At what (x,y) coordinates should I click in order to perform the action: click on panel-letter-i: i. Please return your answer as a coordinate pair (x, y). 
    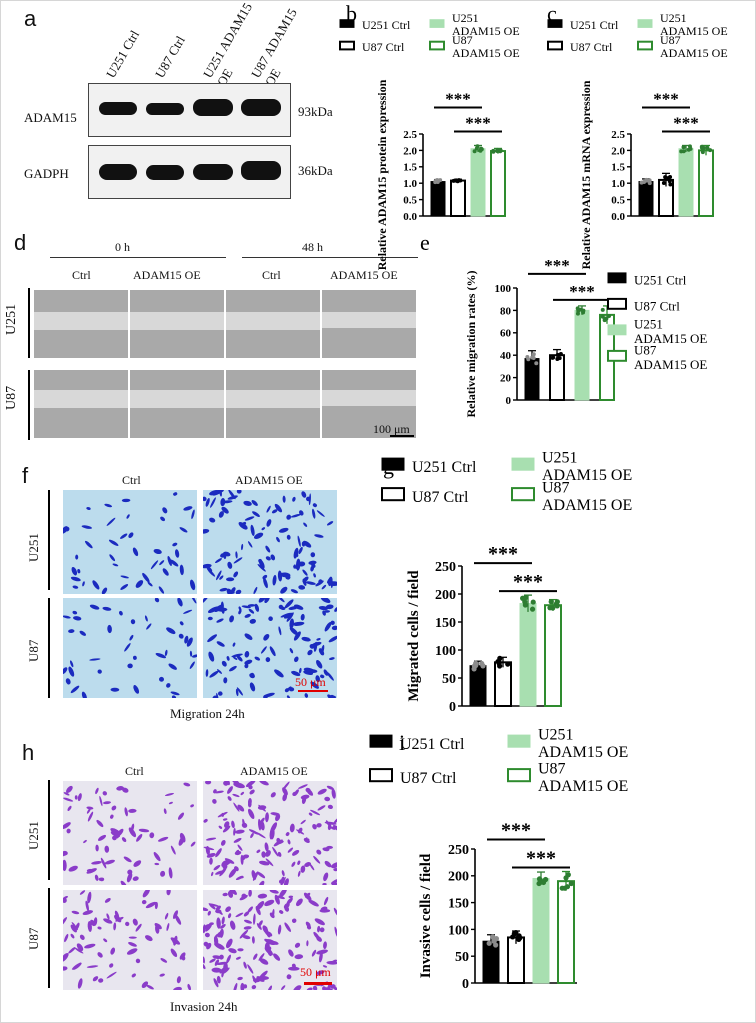
    Looking at the image, I should click on (402, 742).